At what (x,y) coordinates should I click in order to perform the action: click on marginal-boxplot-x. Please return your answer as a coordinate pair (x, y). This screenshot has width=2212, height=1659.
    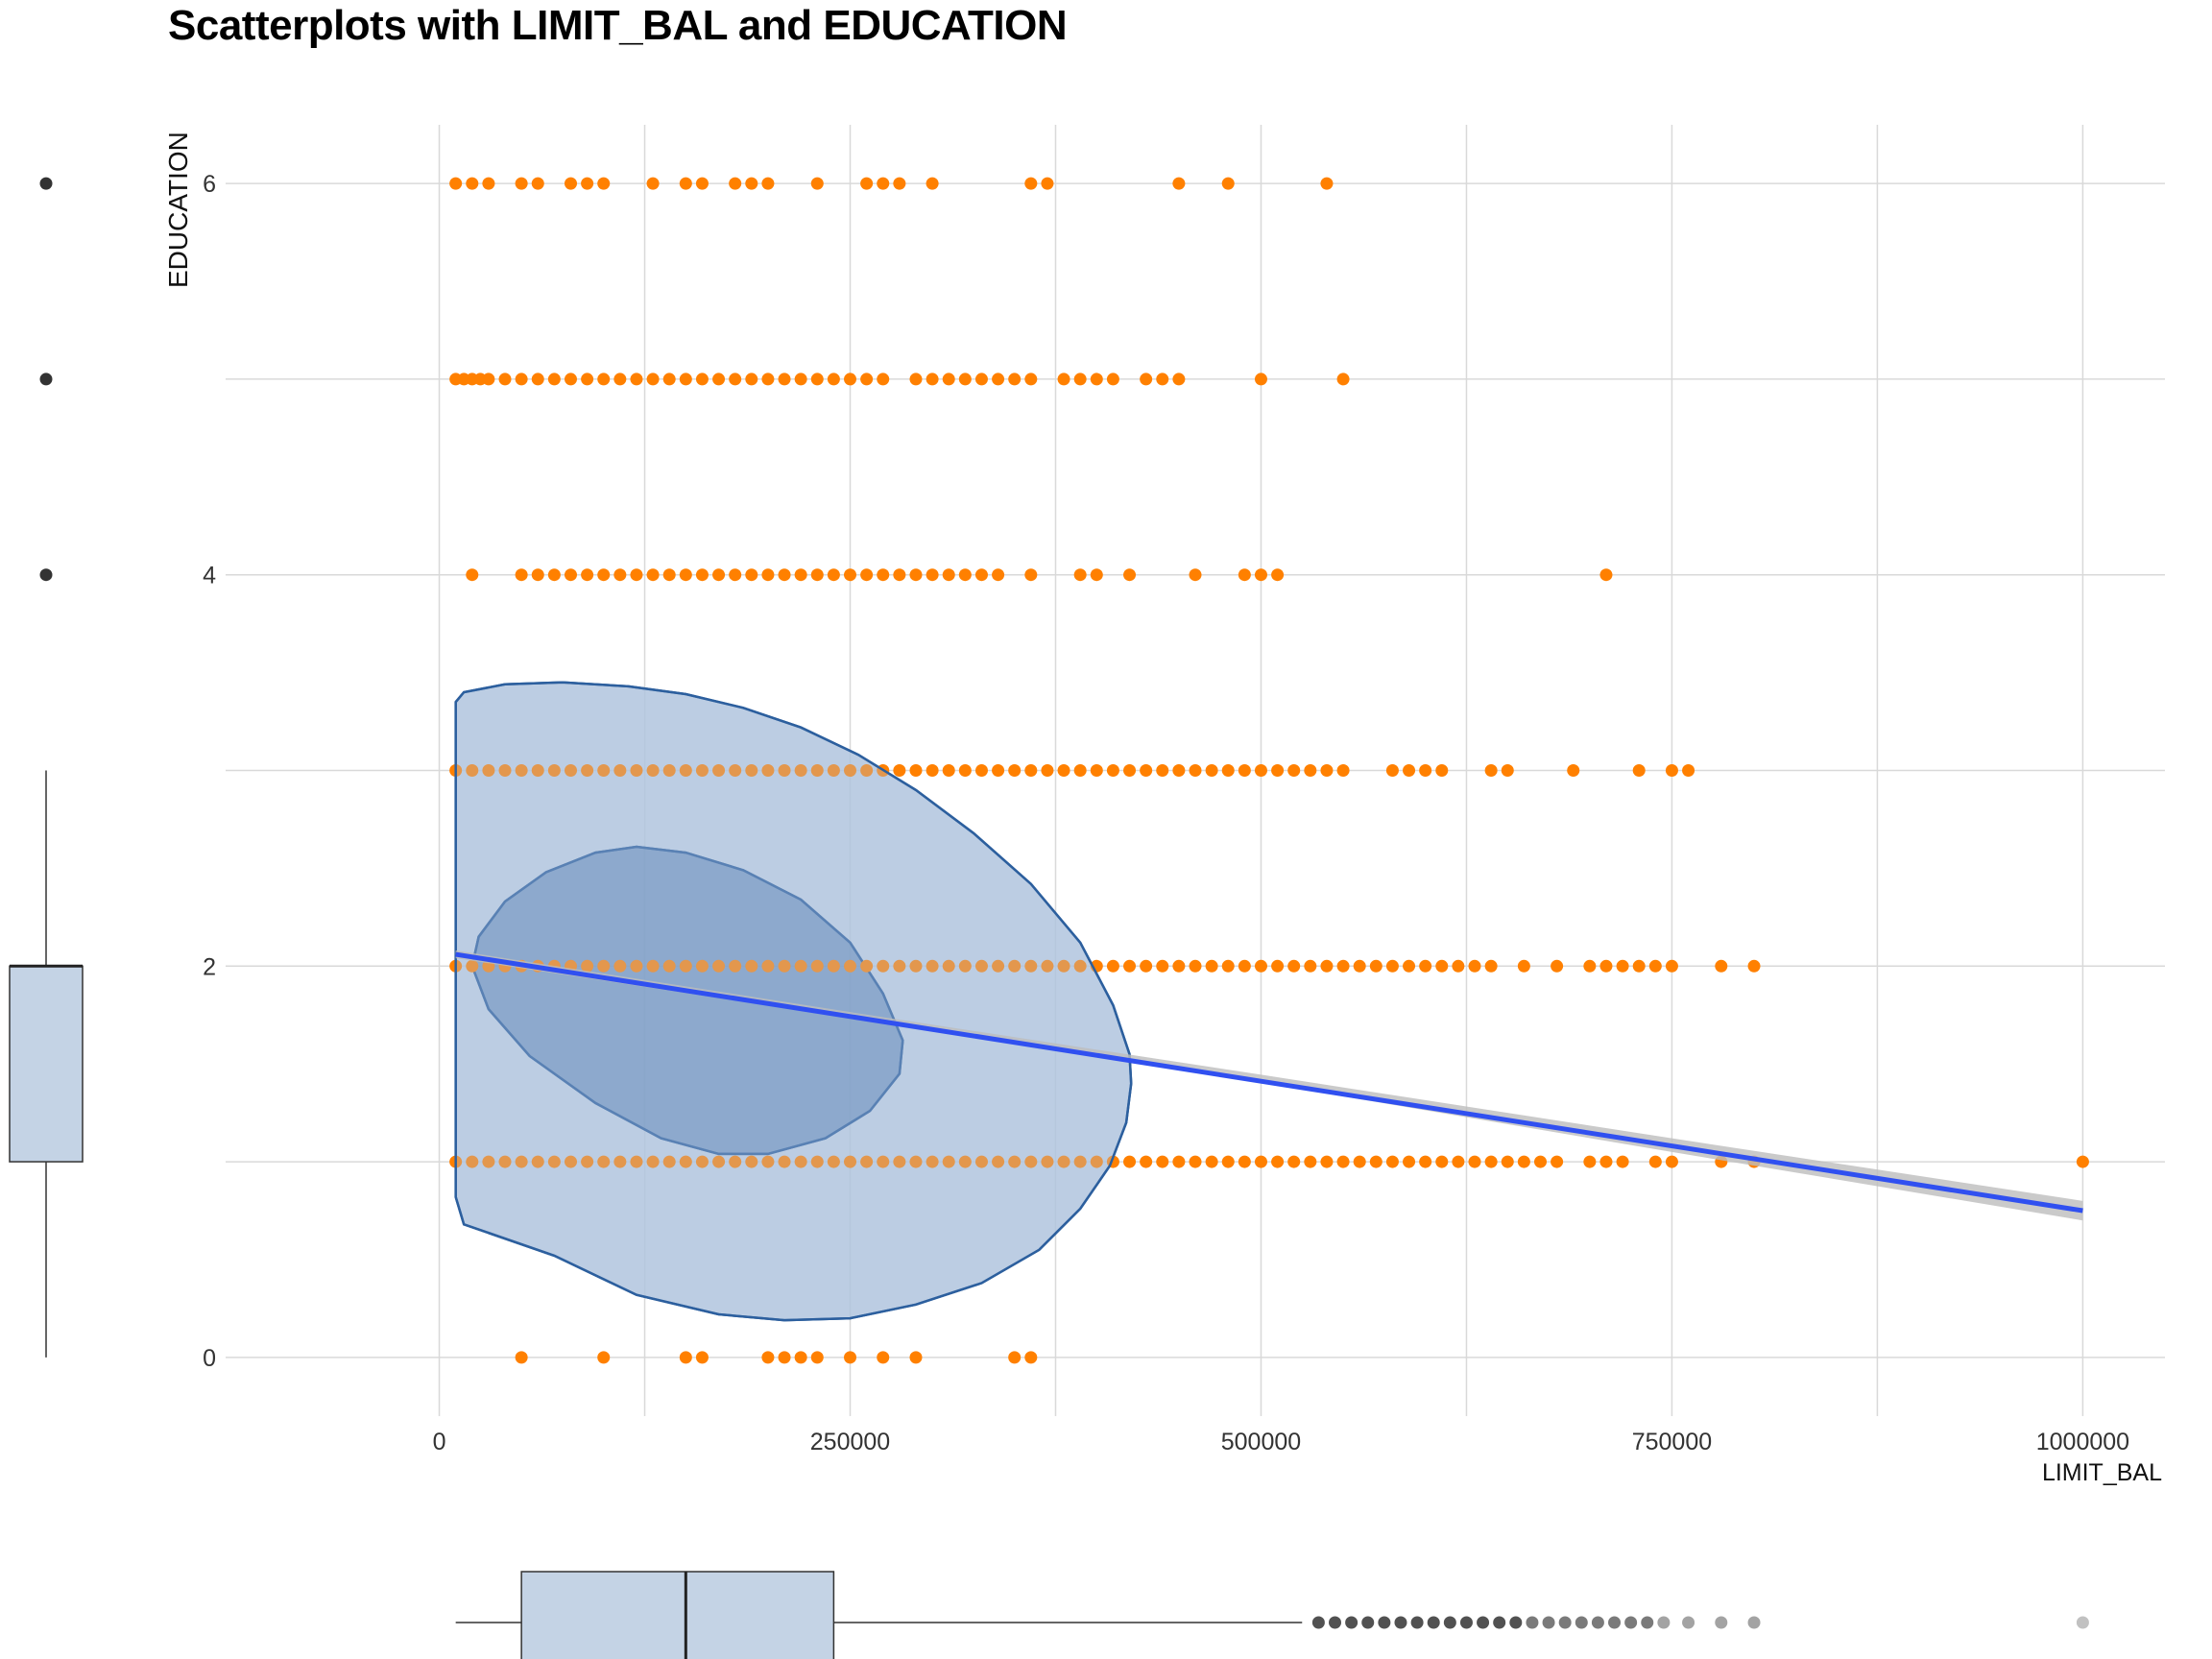
    Looking at the image, I should click on (1272, 1615).